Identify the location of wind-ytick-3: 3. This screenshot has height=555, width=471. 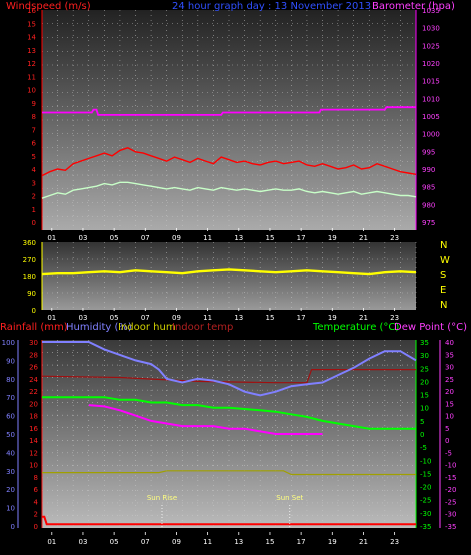
(34, 183).